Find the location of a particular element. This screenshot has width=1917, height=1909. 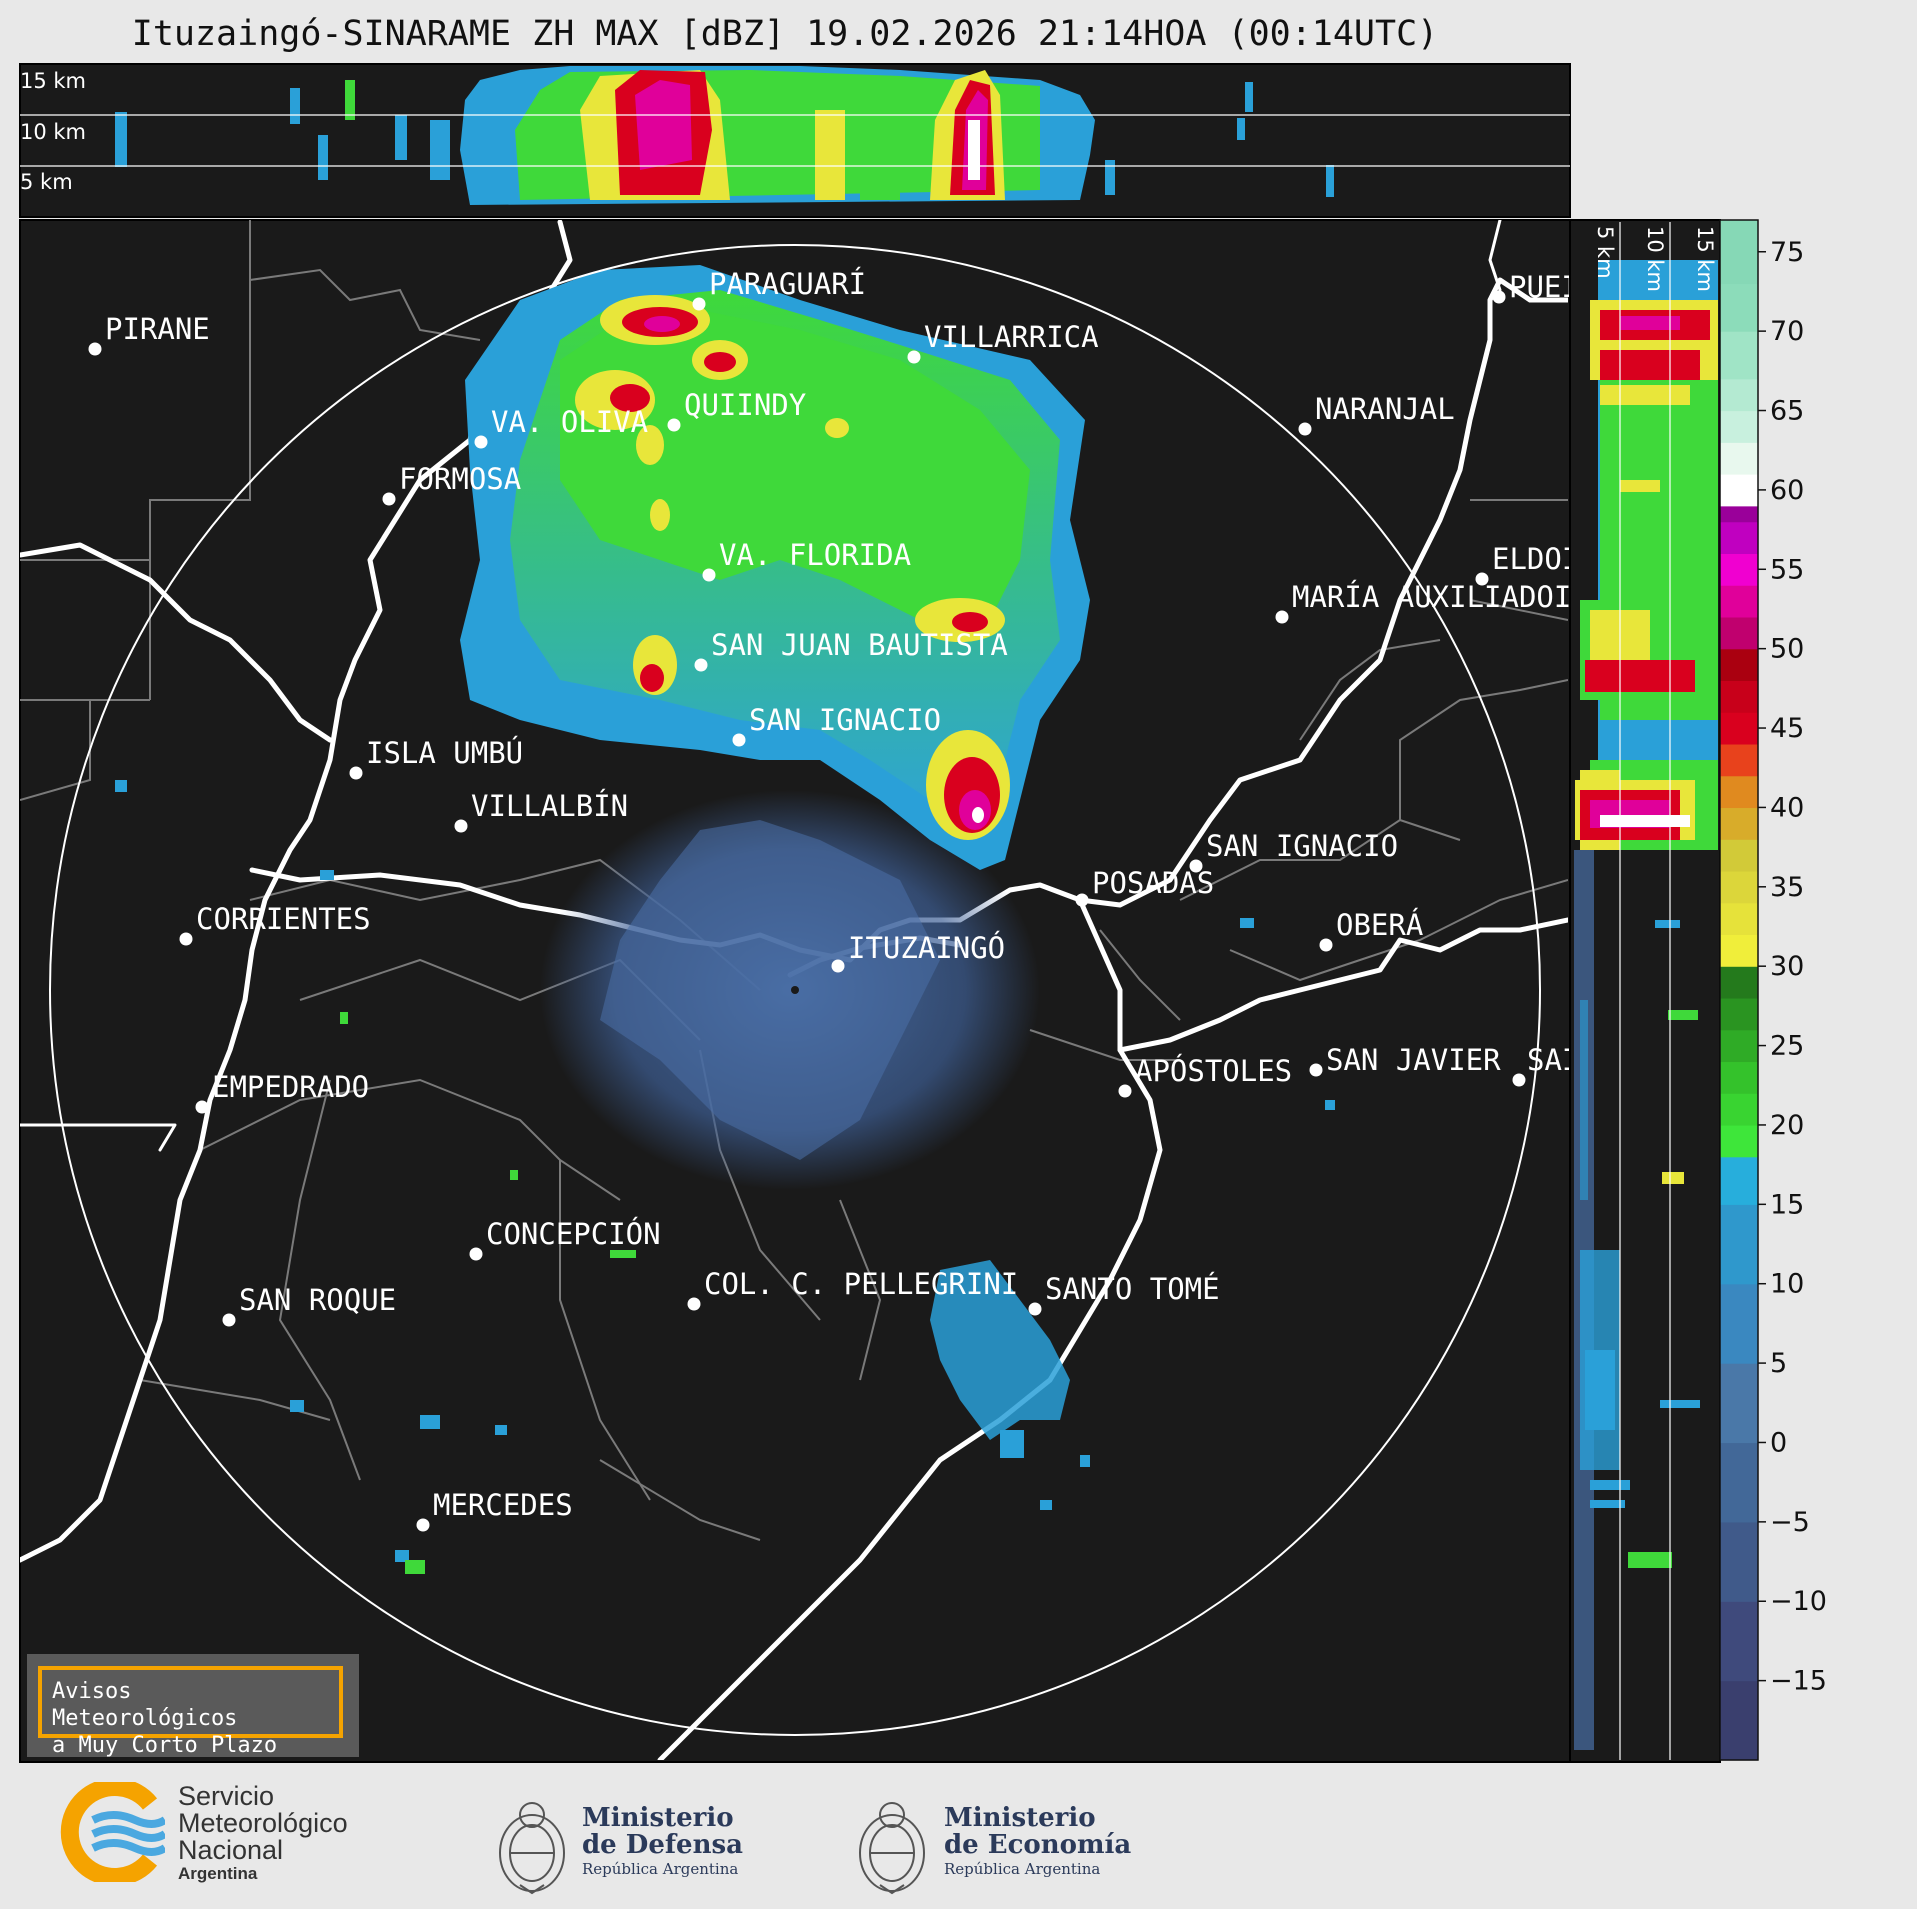

city-santo-tome: SANTO TOMÉ is located at coordinates (1124, 1294).